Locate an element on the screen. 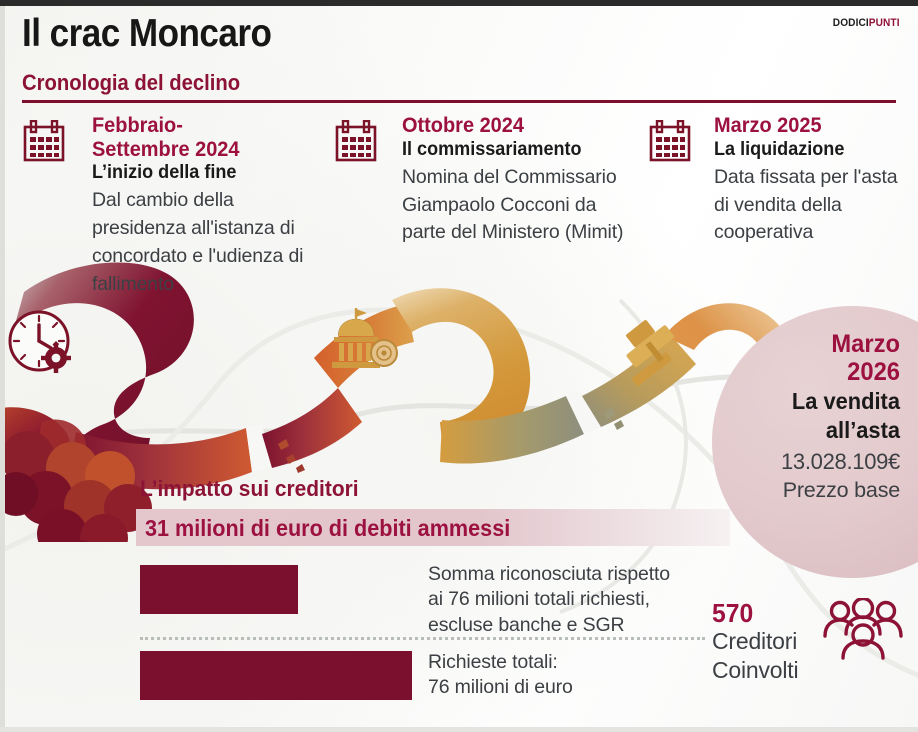 The image size is (918, 732). chart-label-line-1: Somma riconosciuta rispetto is located at coordinates (549, 574).